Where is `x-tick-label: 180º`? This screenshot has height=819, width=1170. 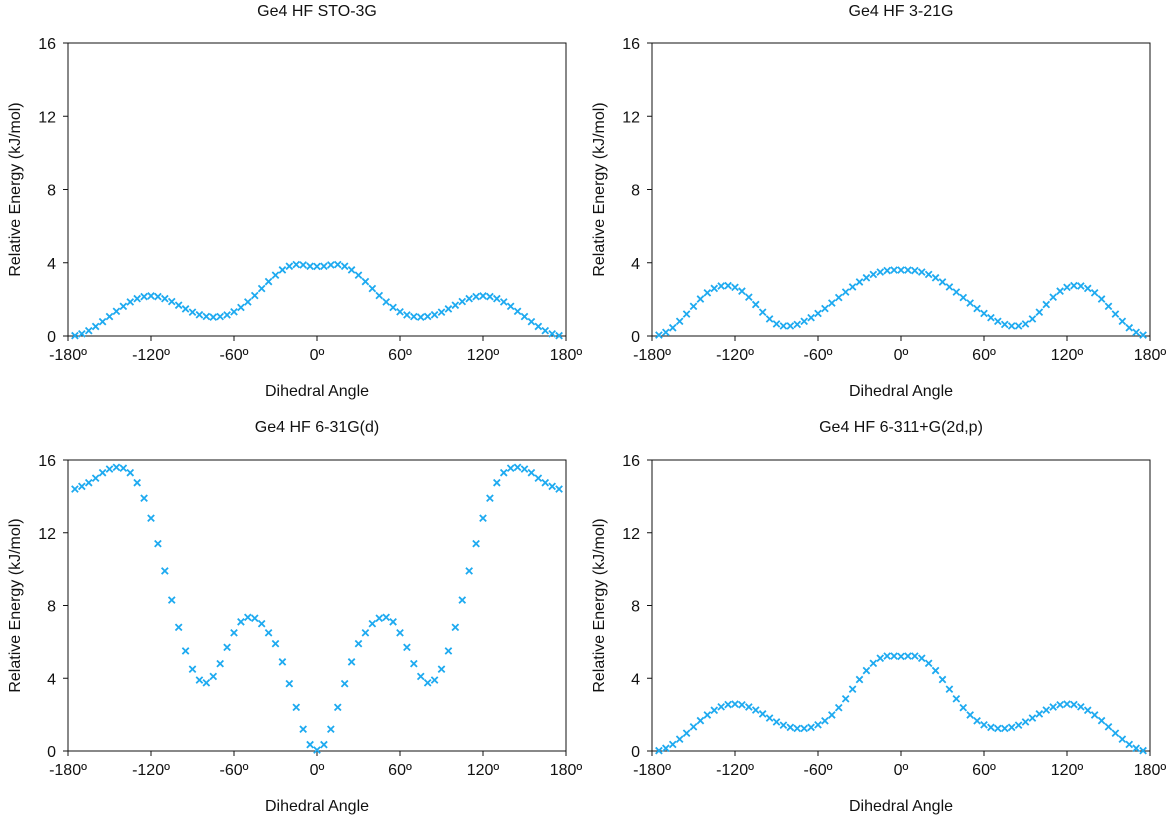
x-tick-label: 180º is located at coordinates (566, 770).